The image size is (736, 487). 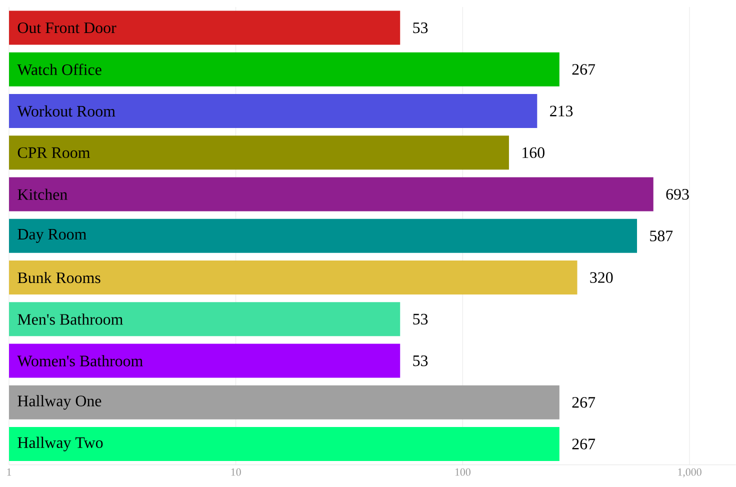 What do you see at coordinates (80, 361) in the screenshot?
I see `y-tick-label: Women's Bathroom` at bounding box center [80, 361].